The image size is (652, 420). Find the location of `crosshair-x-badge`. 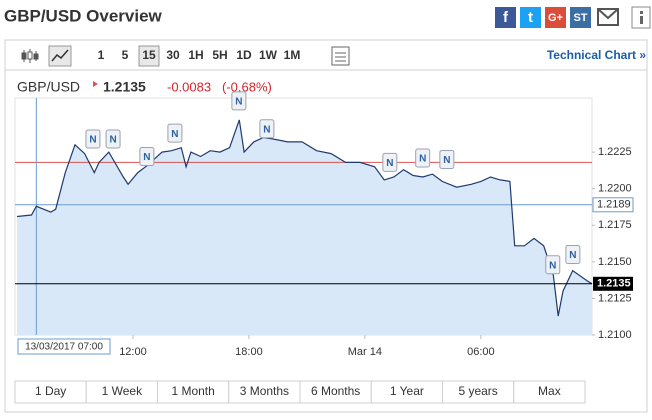

crosshair-x-badge is located at coordinates (64, 346).